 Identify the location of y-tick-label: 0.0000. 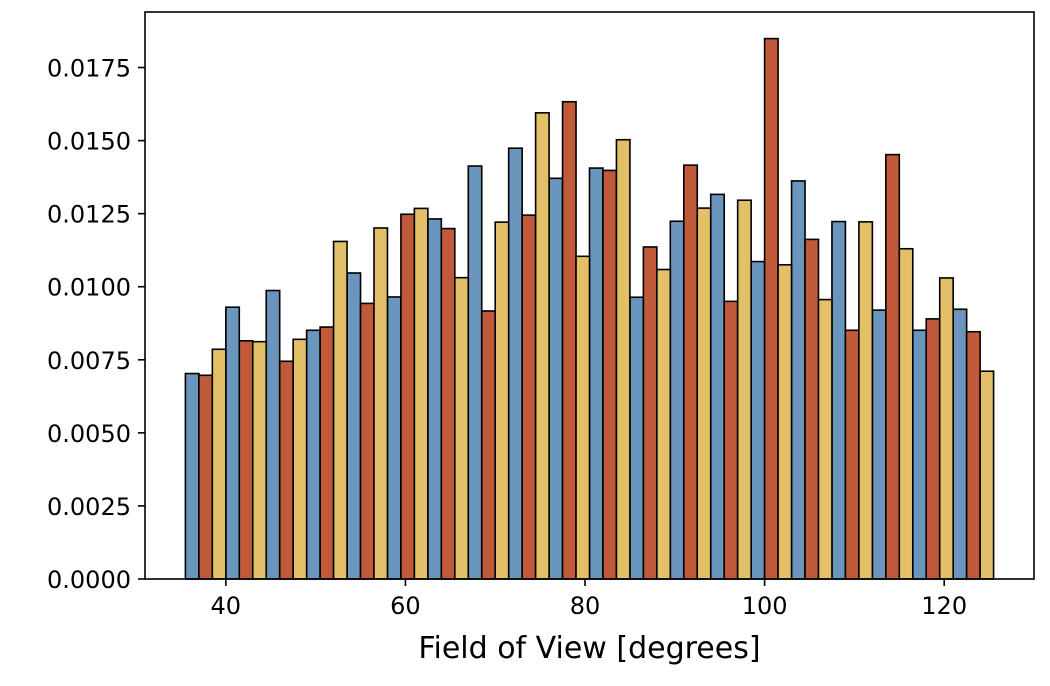
(89, 580).